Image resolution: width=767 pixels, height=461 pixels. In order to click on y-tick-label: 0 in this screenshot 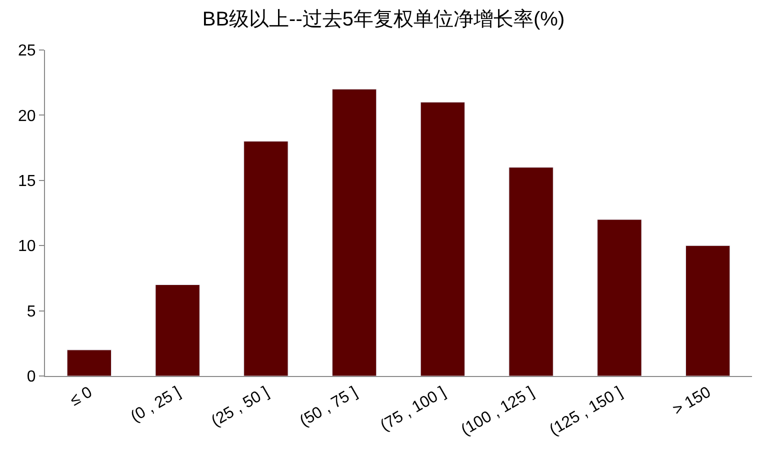, I will do `click(31, 377)`.